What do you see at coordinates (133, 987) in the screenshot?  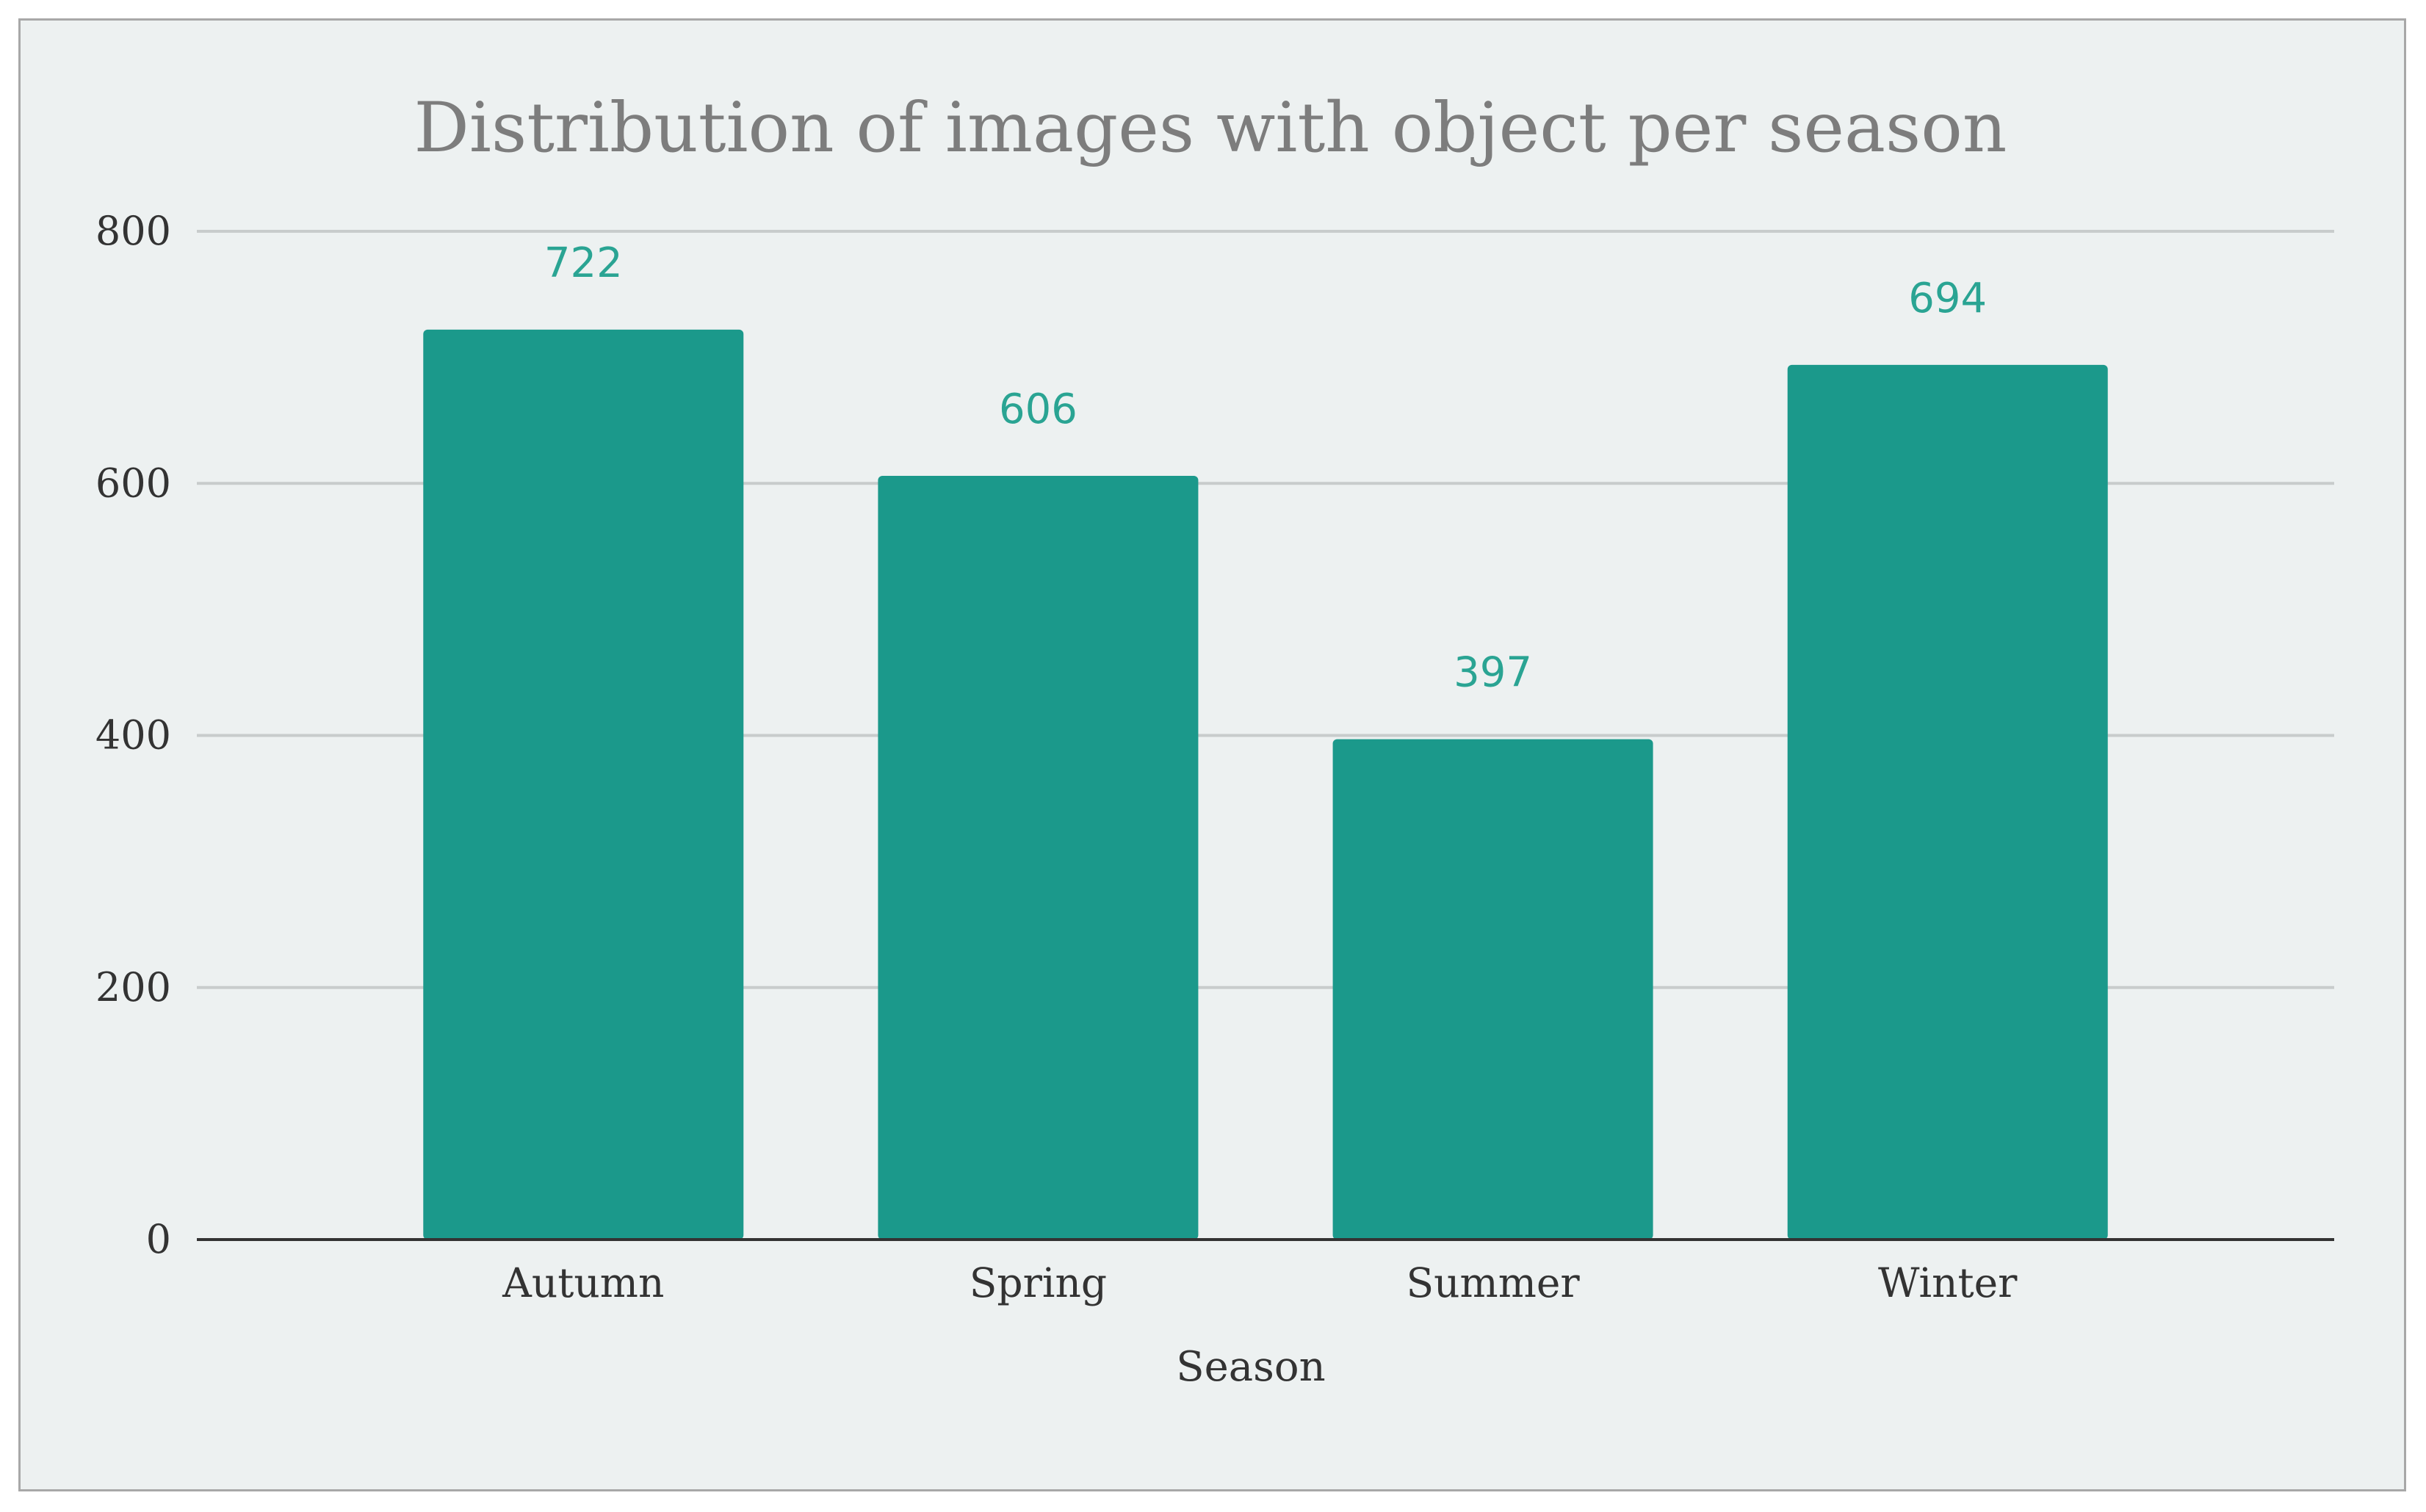 I see `y-tick-label: 200` at bounding box center [133, 987].